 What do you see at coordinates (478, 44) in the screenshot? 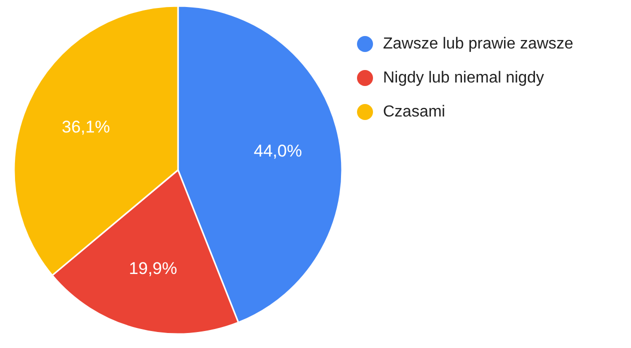
I see `legend-label: Zawsze lub prawie zawsze` at bounding box center [478, 44].